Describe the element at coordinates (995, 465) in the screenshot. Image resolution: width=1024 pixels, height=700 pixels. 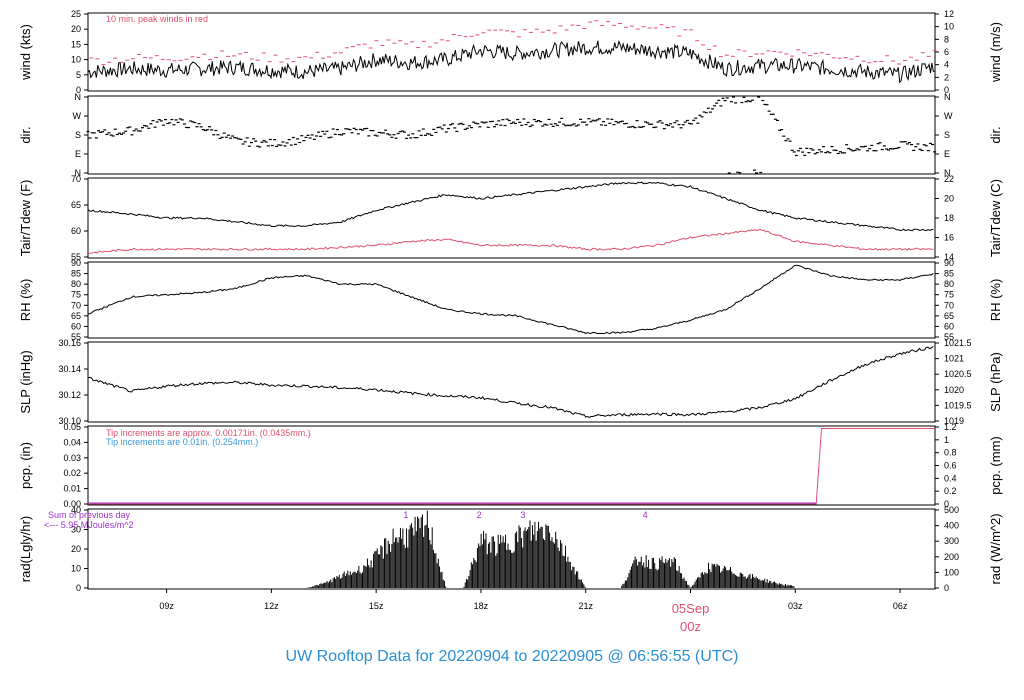
I see `right-axis-title-pcp: pcp. (mm)` at that location.